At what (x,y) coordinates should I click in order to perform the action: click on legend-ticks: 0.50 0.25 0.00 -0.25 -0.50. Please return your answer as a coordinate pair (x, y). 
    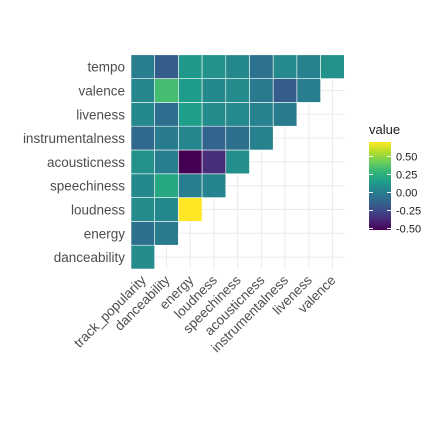
    Looking at the image, I should click on (395, 193).